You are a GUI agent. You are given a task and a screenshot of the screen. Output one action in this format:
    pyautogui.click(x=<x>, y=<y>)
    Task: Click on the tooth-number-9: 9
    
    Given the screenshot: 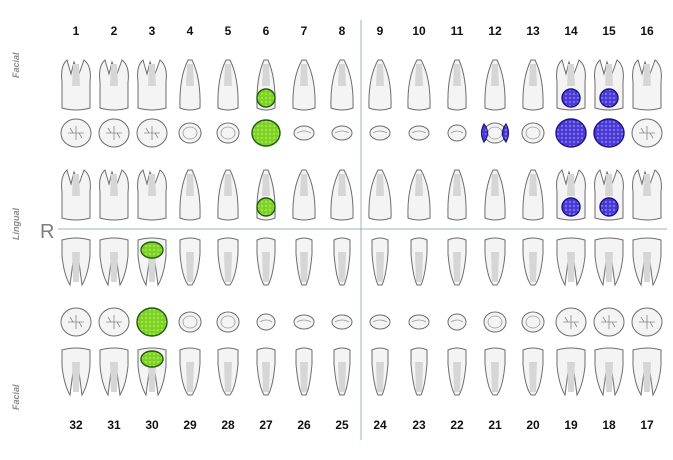 What is the action you would take?
    pyautogui.click(x=380, y=31)
    